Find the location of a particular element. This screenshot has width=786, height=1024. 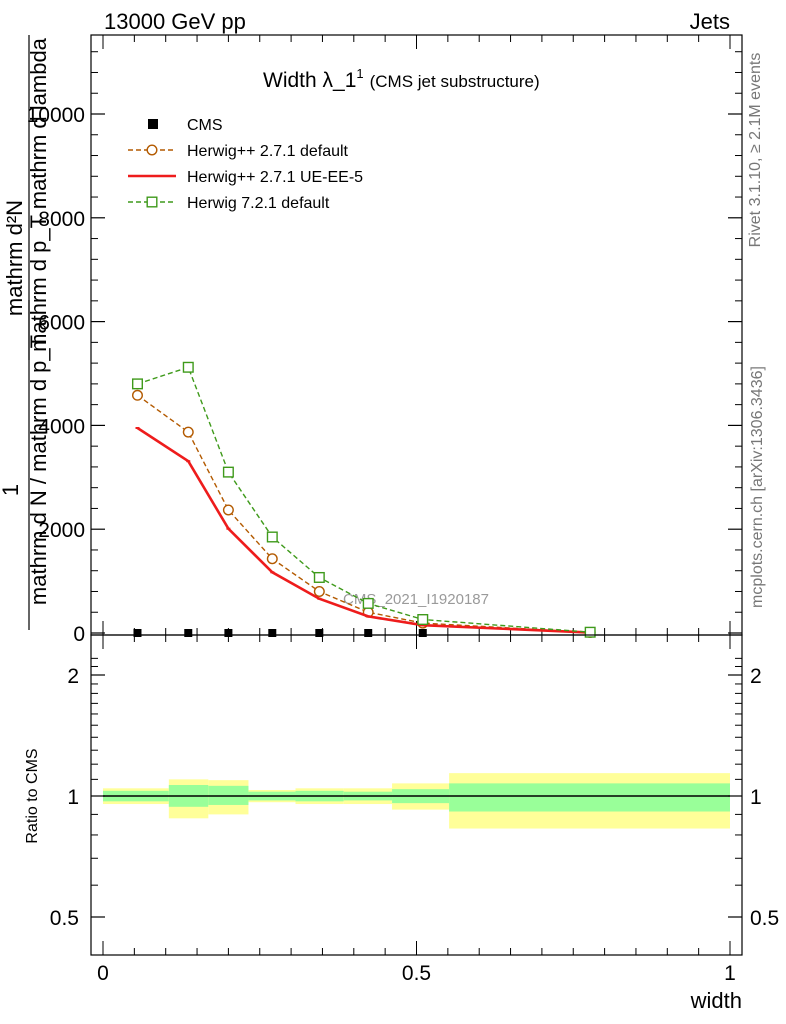

analysis-watermark: CMS_2021_I1920187 is located at coordinates (416, 599).